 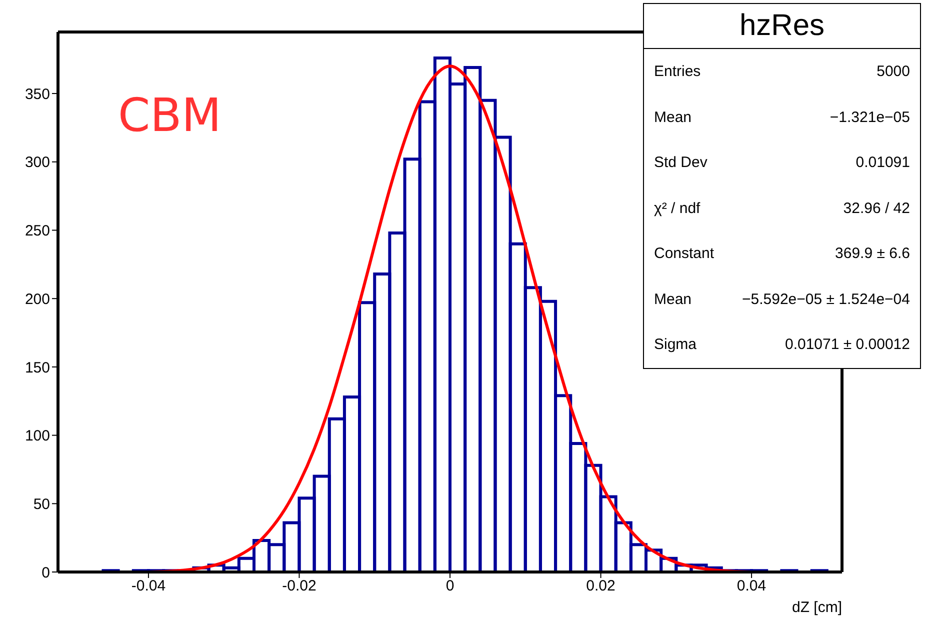 What do you see at coordinates (37, 231) in the screenshot?
I see `y-tick-label: 250` at bounding box center [37, 231].